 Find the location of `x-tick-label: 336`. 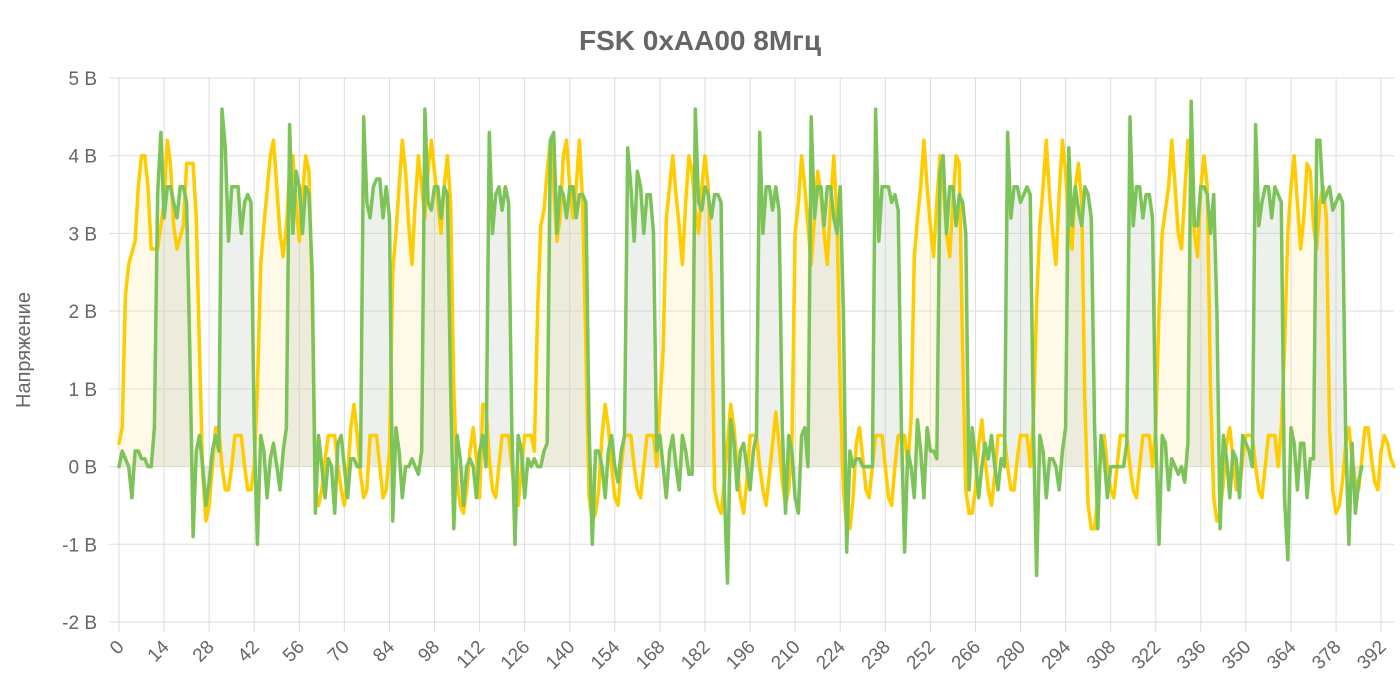

x-tick-label: 336 is located at coordinates (1191, 655).